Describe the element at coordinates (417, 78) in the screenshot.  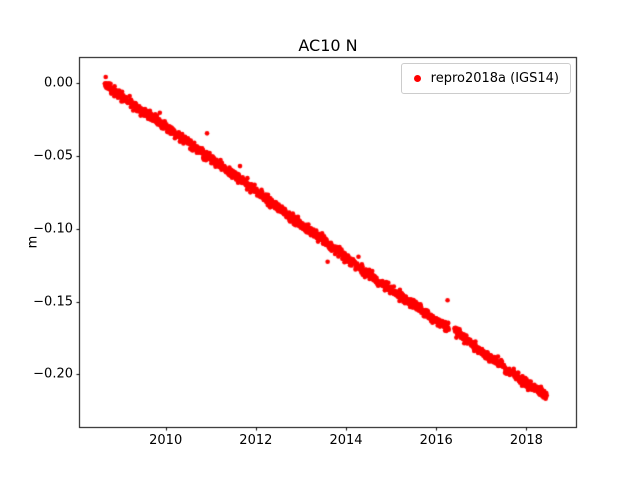
I see `legend-marker-dot-icon` at that location.